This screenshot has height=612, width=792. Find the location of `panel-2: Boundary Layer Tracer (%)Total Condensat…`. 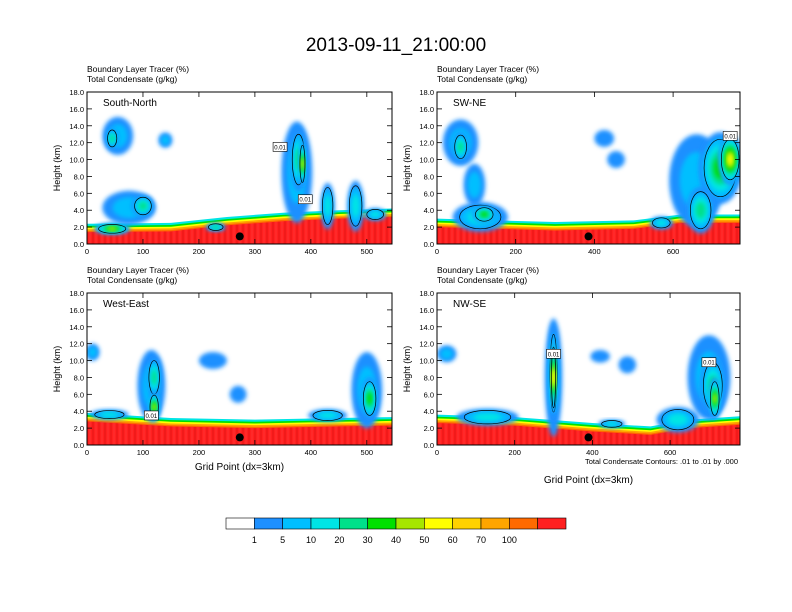

panel-2: Boundary Layer Tracer (%)Total Condensat… is located at coordinates (571, 160).